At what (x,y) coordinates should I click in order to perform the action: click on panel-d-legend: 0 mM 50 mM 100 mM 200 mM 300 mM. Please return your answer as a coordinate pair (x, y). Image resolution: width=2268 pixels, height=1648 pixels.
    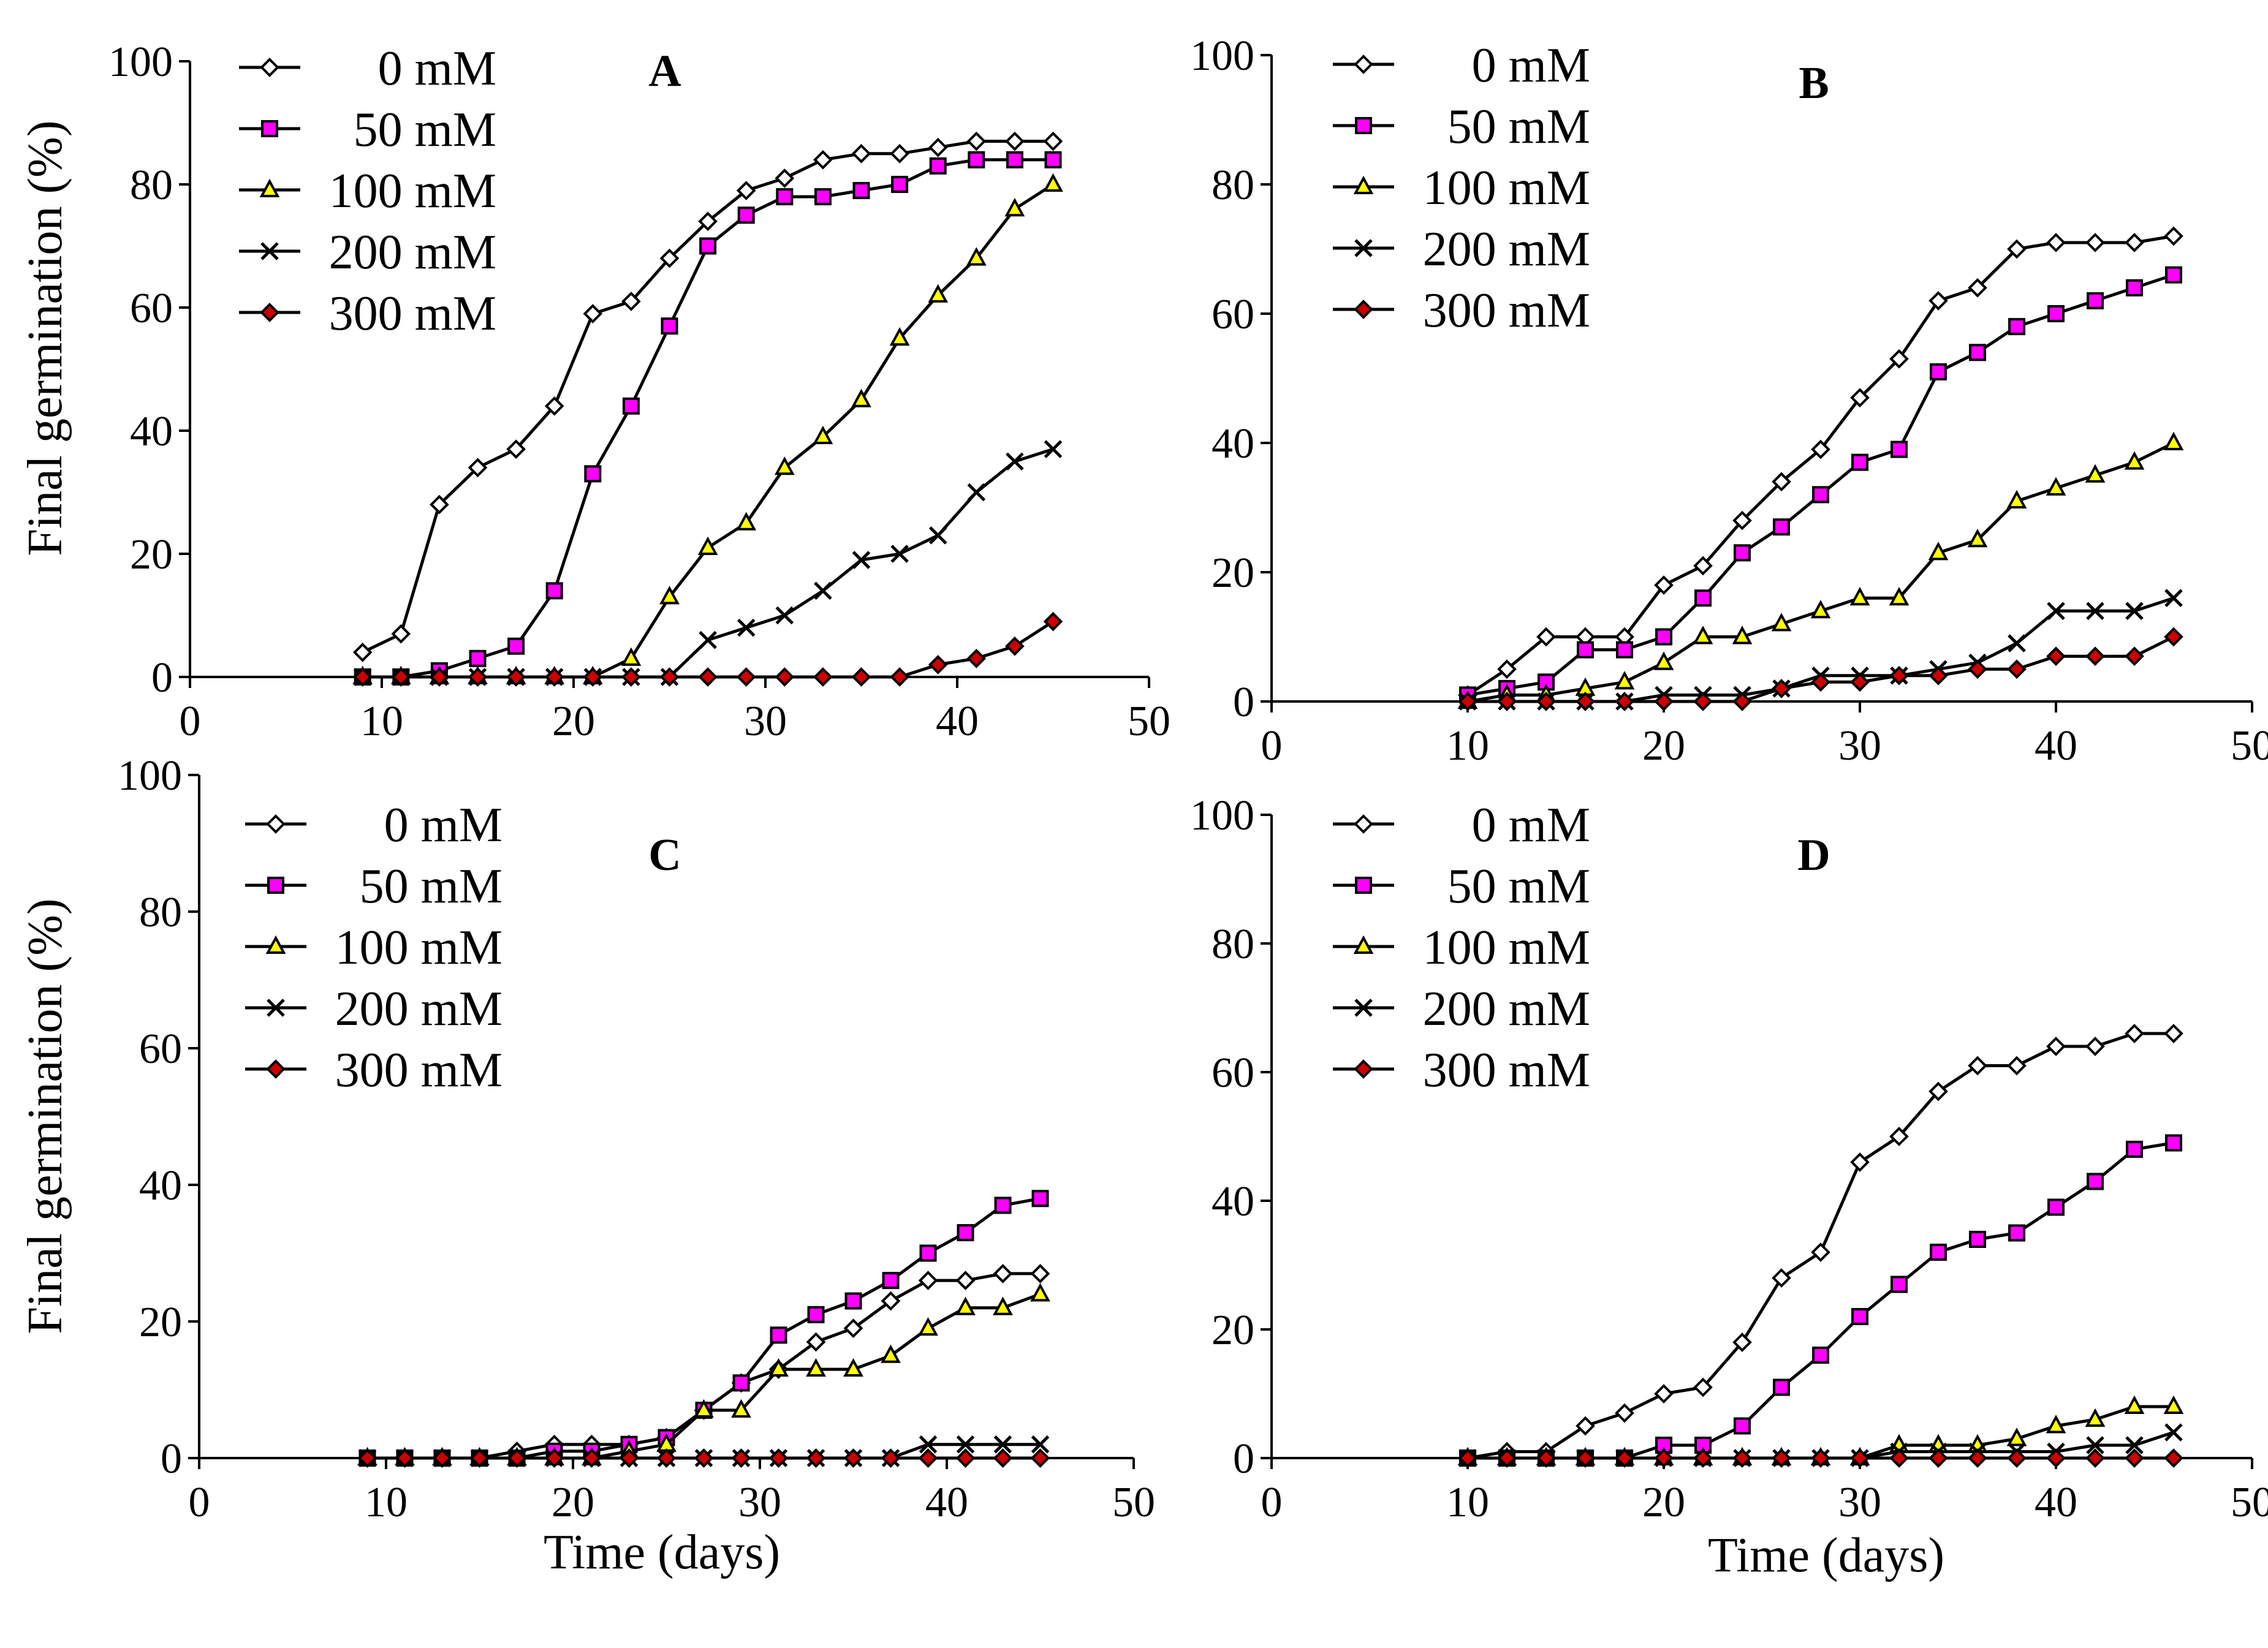
    Looking at the image, I should click on (1461, 947).